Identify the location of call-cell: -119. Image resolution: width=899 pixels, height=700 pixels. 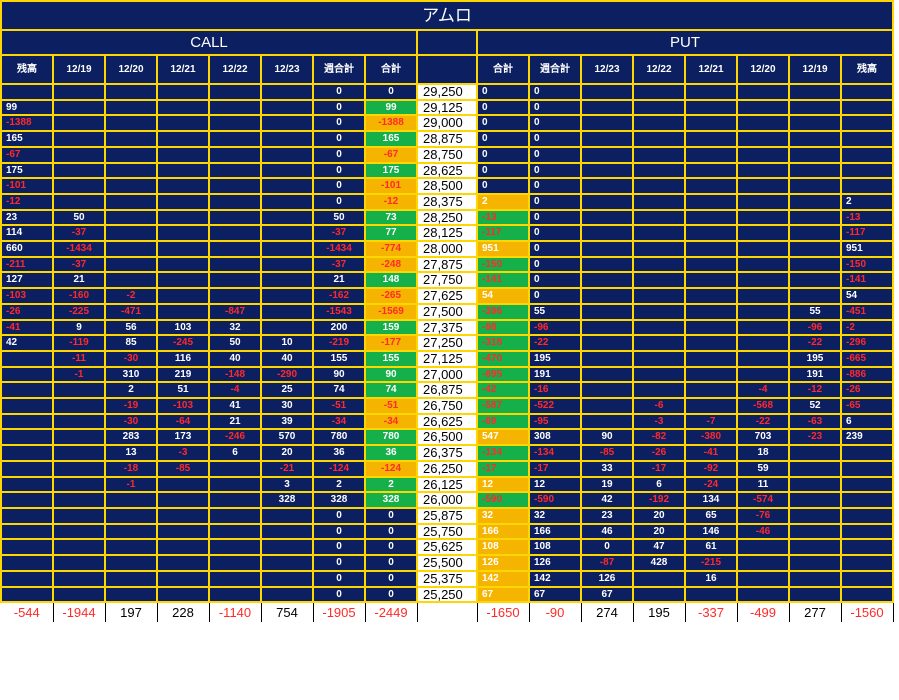
(79, 343).